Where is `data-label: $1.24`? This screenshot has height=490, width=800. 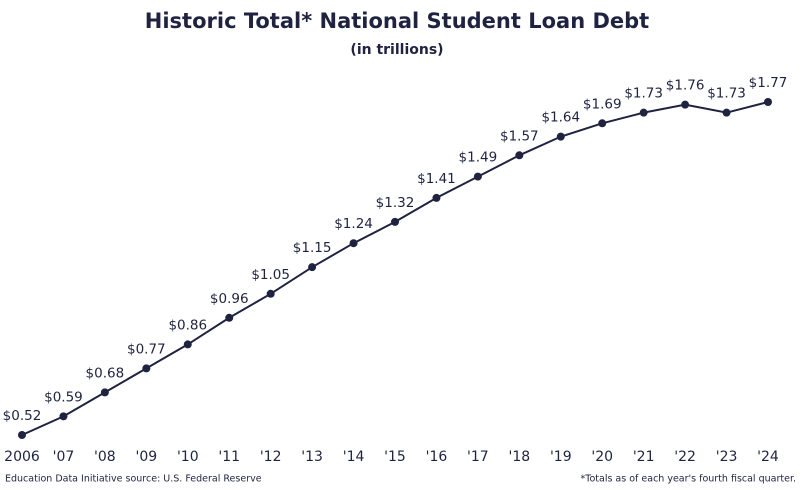 data-label: $1.24 is located at coordinates (353, 224).